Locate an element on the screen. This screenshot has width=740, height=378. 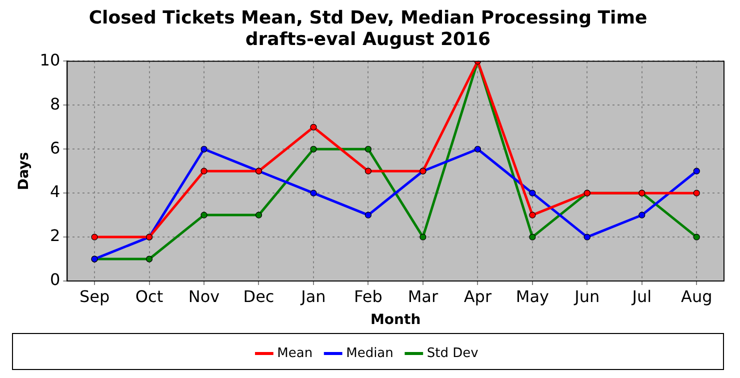
x-tick-label: Apr is located at coordinates (478, 296).